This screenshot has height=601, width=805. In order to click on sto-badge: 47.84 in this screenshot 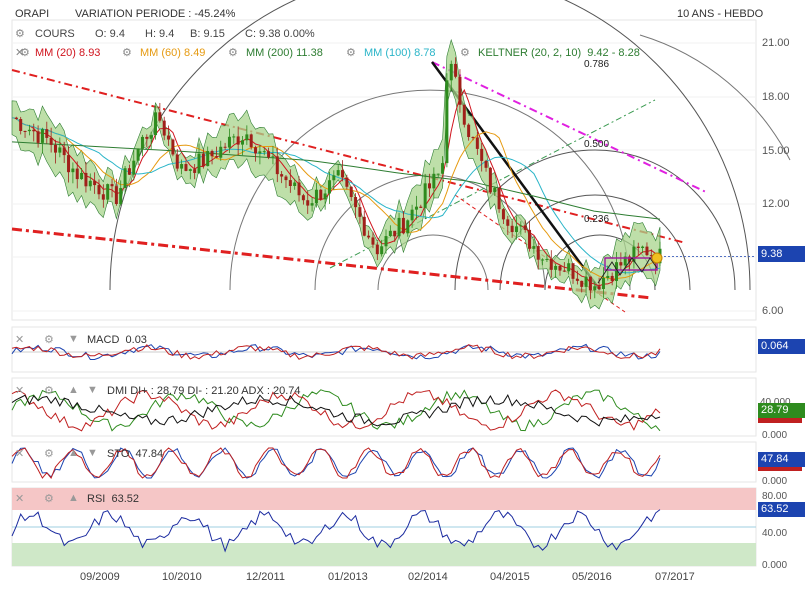, I will do `click(781, 459)`.